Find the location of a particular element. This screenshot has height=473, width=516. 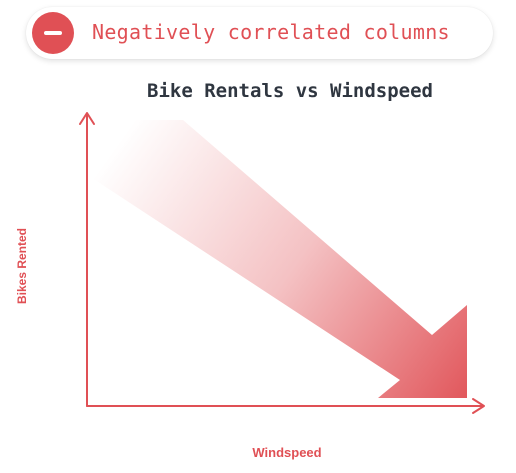

x-axis-label: Windspeed is located at coordinates (287, 452).